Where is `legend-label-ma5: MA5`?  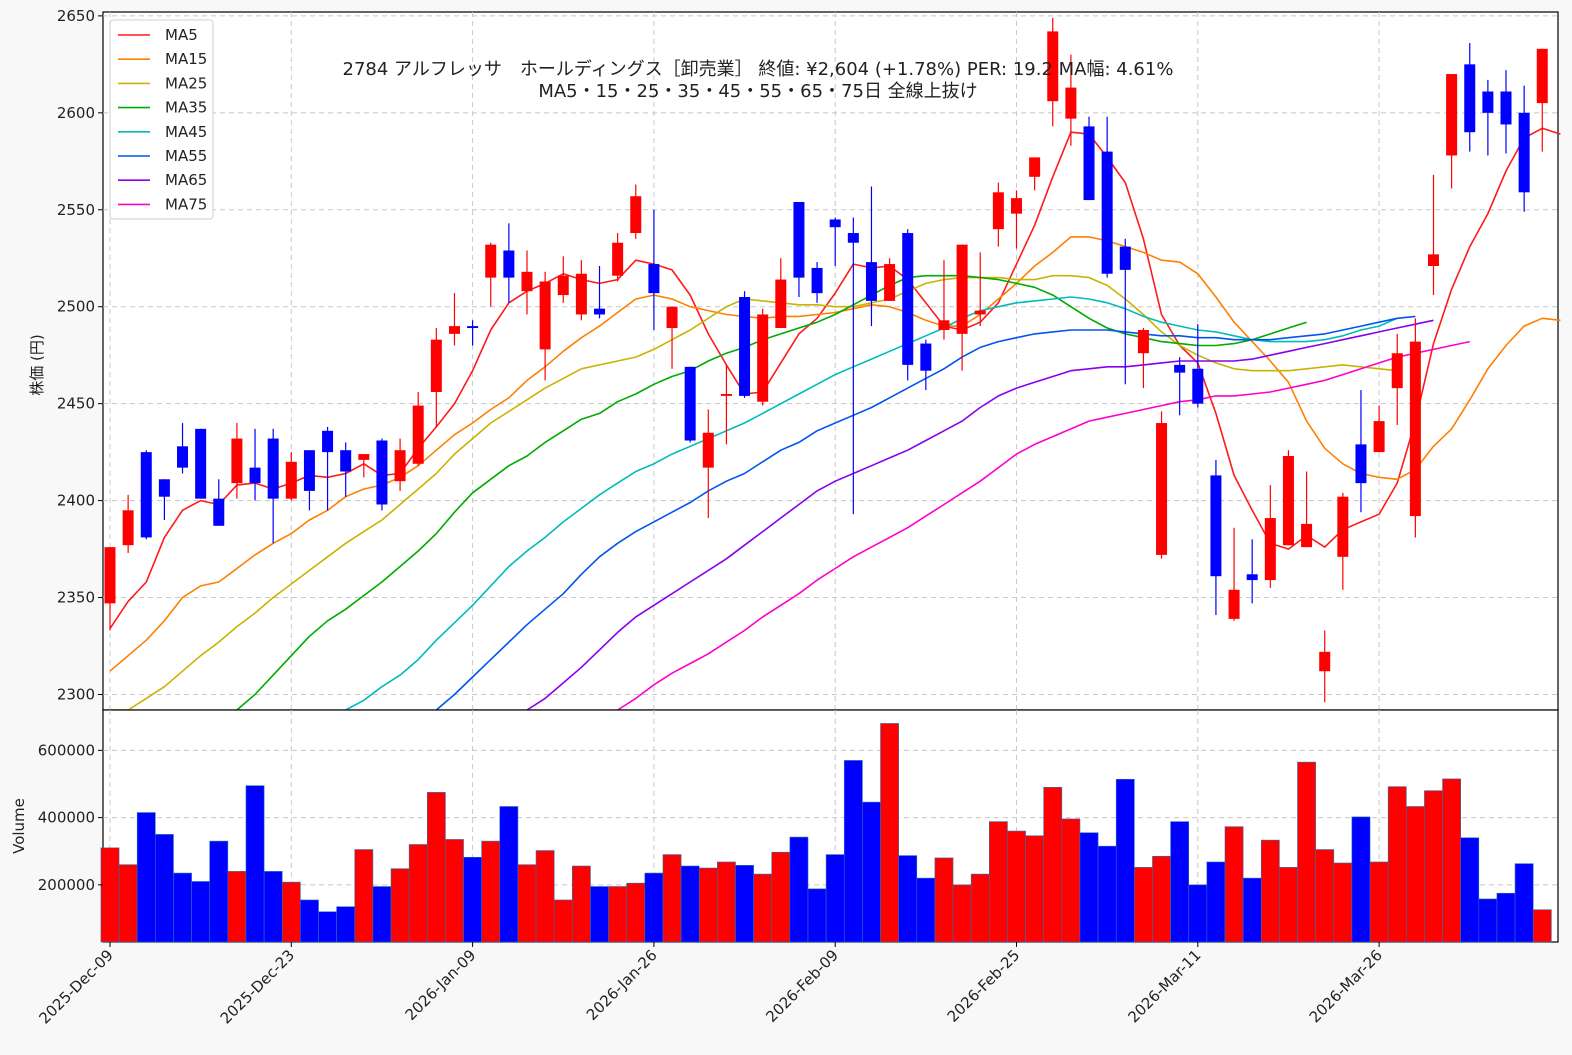 legend-label-ma5: MA5 is located at coordinates (181, 35).